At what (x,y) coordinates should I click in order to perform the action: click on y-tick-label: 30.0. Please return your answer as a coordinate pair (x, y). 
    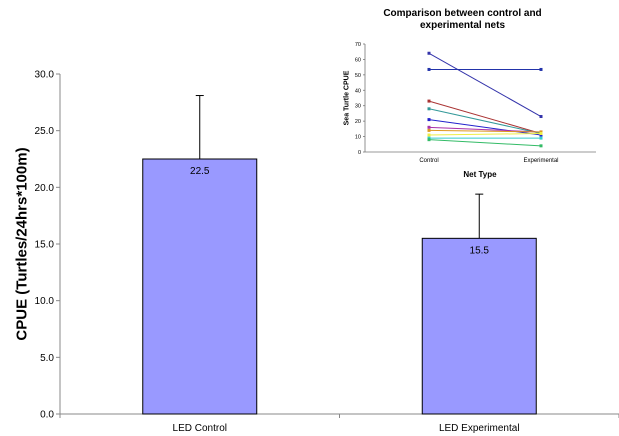
    Looking at the image, I should click on (45, 75).